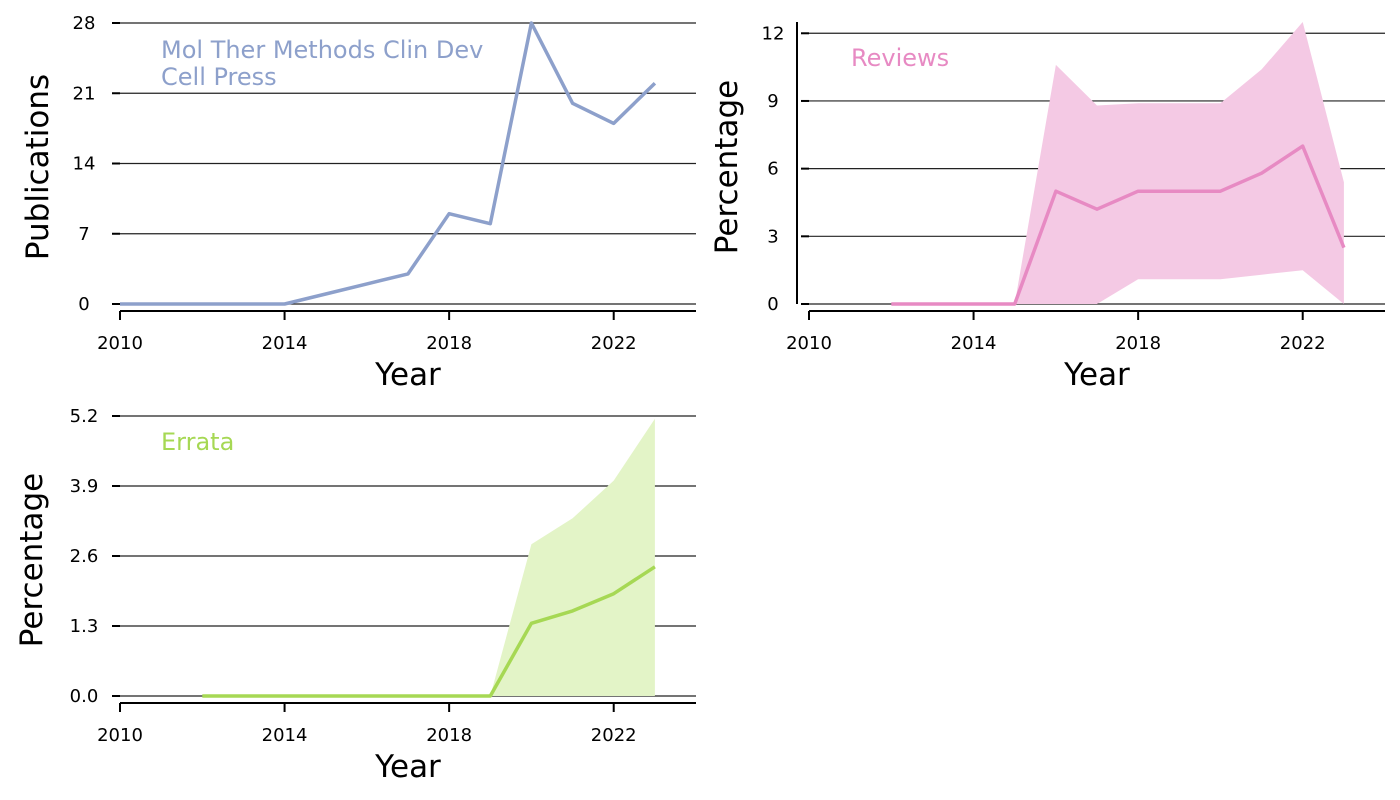  What do you see at coordinates (84, 416) in the screenshot?
I see `y-tick-label: 5.2` at bounding box center [84, 416].